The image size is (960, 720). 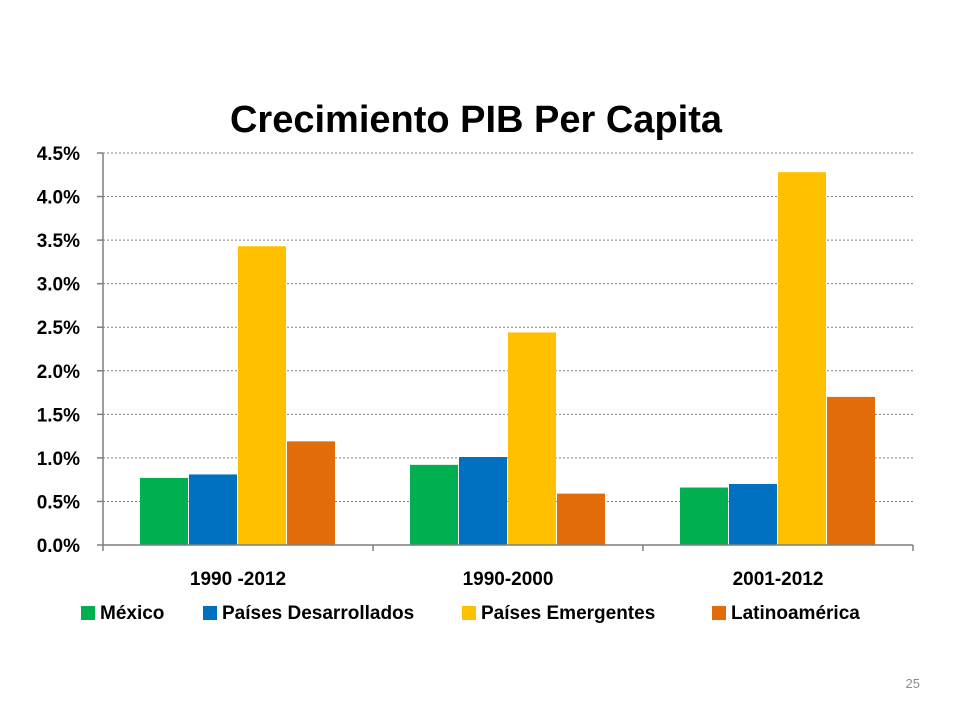 I want to click on y-tick-label: 0.0%, so click(x=58, y=546).